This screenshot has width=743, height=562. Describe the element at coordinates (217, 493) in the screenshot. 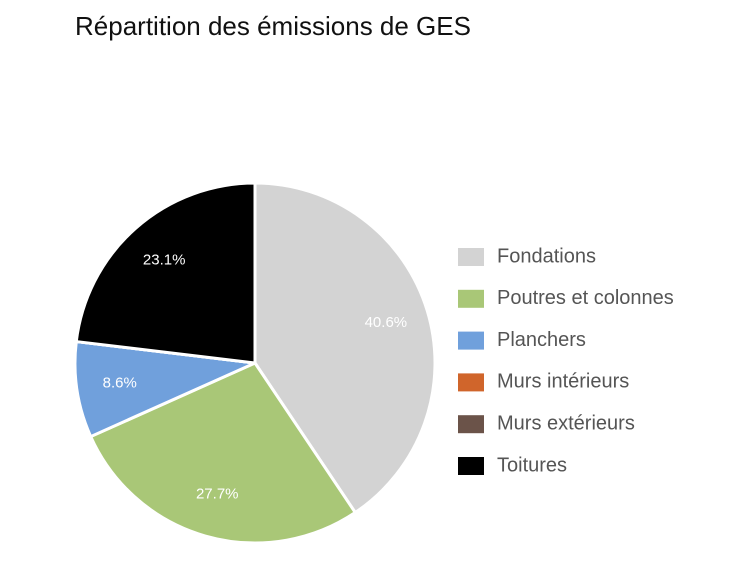

I see `data-label: 27.7%` at that location.